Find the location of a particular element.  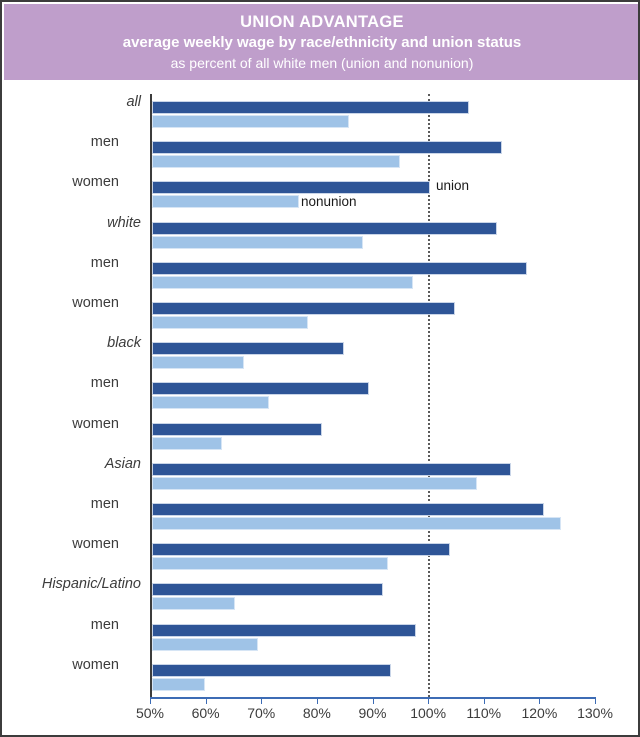

row-label-white: white is located at coordinates (124, 222).